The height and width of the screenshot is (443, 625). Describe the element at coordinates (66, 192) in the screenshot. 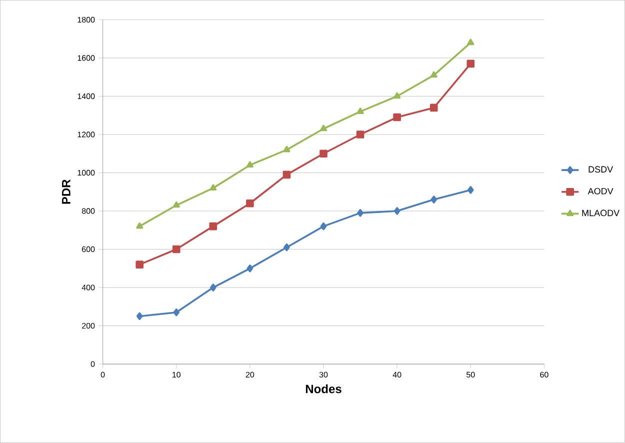

I see `y-axis-title: PDR` at that location.